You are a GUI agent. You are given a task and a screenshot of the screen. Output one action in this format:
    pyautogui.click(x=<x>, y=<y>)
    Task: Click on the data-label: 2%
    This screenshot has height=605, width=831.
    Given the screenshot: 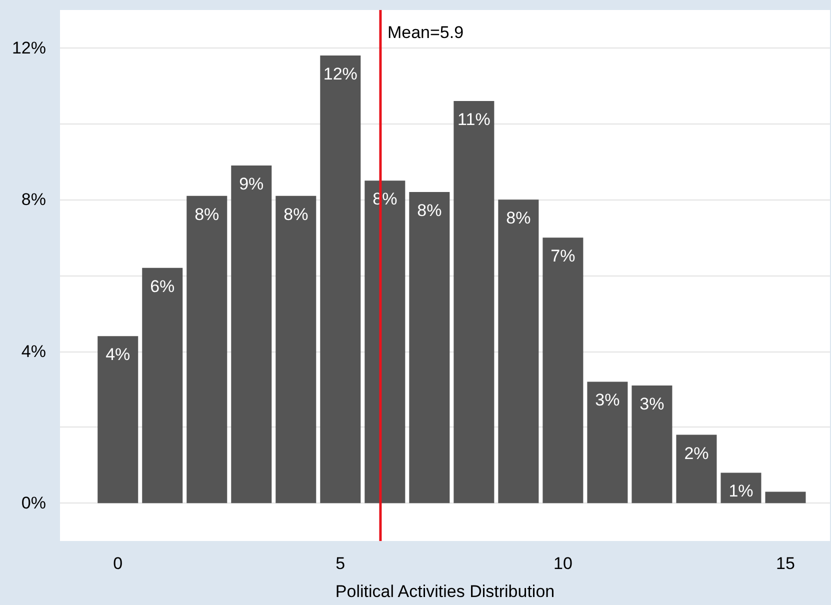 What is the action you would take?
    pyautogui.click(x=696, y=453)
    